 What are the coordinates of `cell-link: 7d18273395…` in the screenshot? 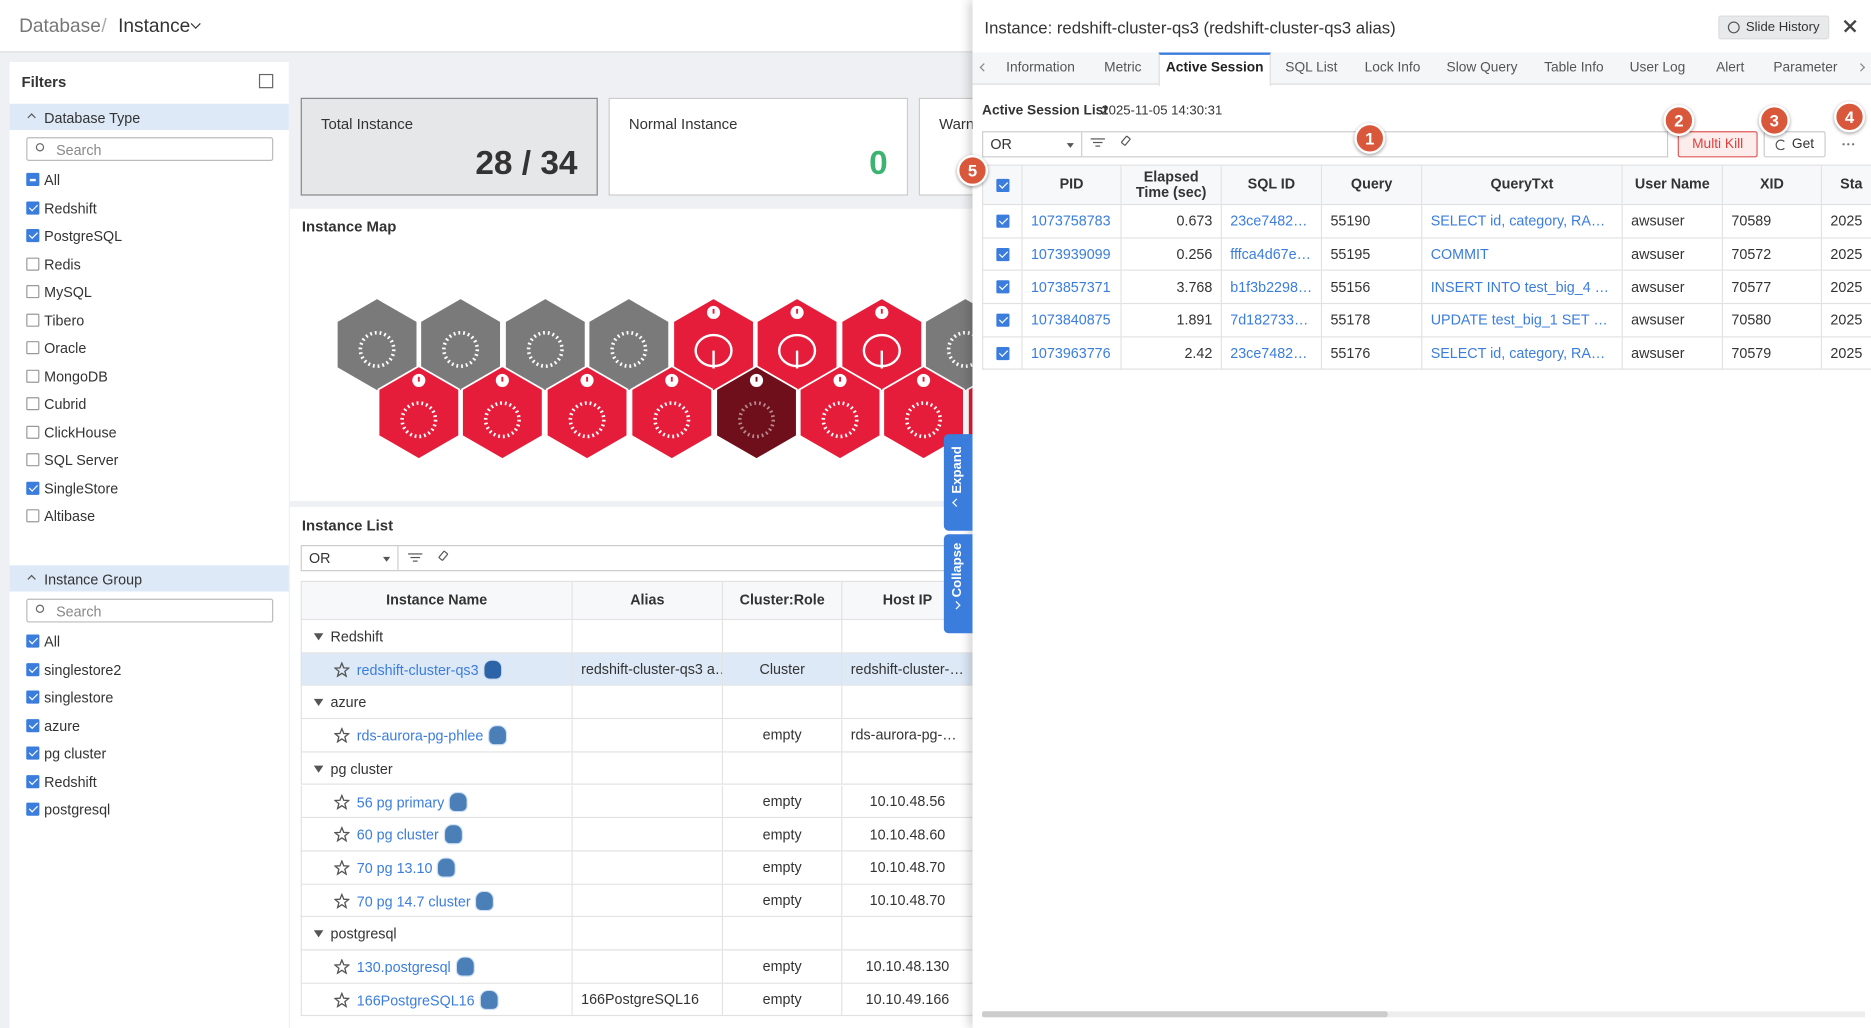 It's located at (1271, 320).